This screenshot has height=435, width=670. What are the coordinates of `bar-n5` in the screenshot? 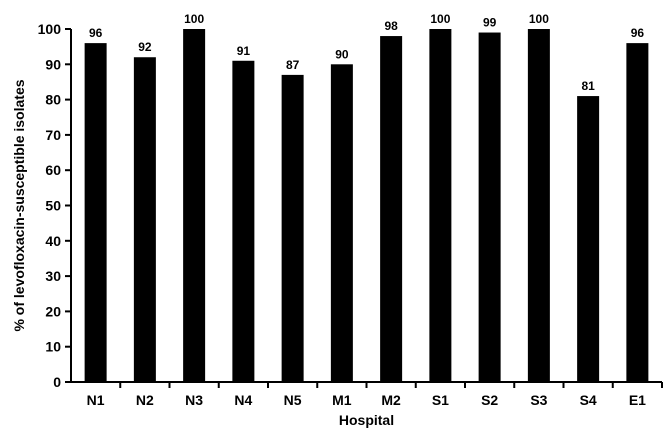 It's located at (292, 228).